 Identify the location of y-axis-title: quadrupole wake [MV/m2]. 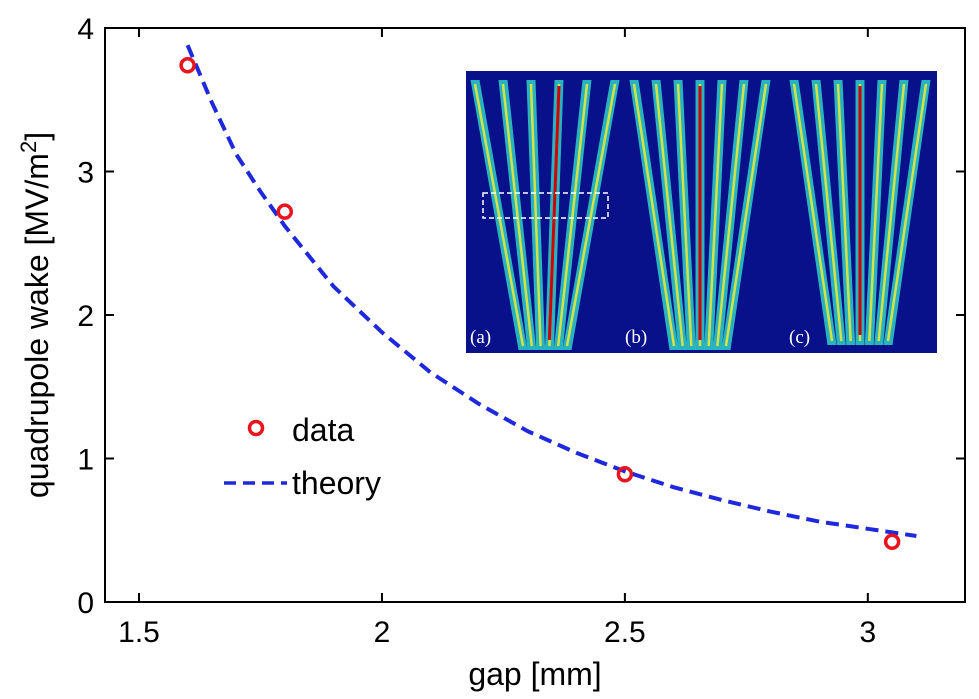
(35, 315).